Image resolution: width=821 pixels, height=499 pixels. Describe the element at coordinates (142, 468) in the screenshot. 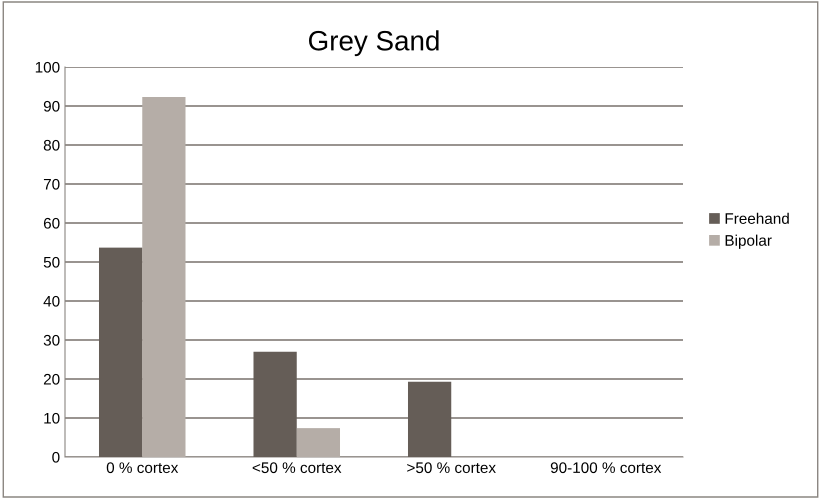

I see `x-tick-label: 0 % cortex` at that location.